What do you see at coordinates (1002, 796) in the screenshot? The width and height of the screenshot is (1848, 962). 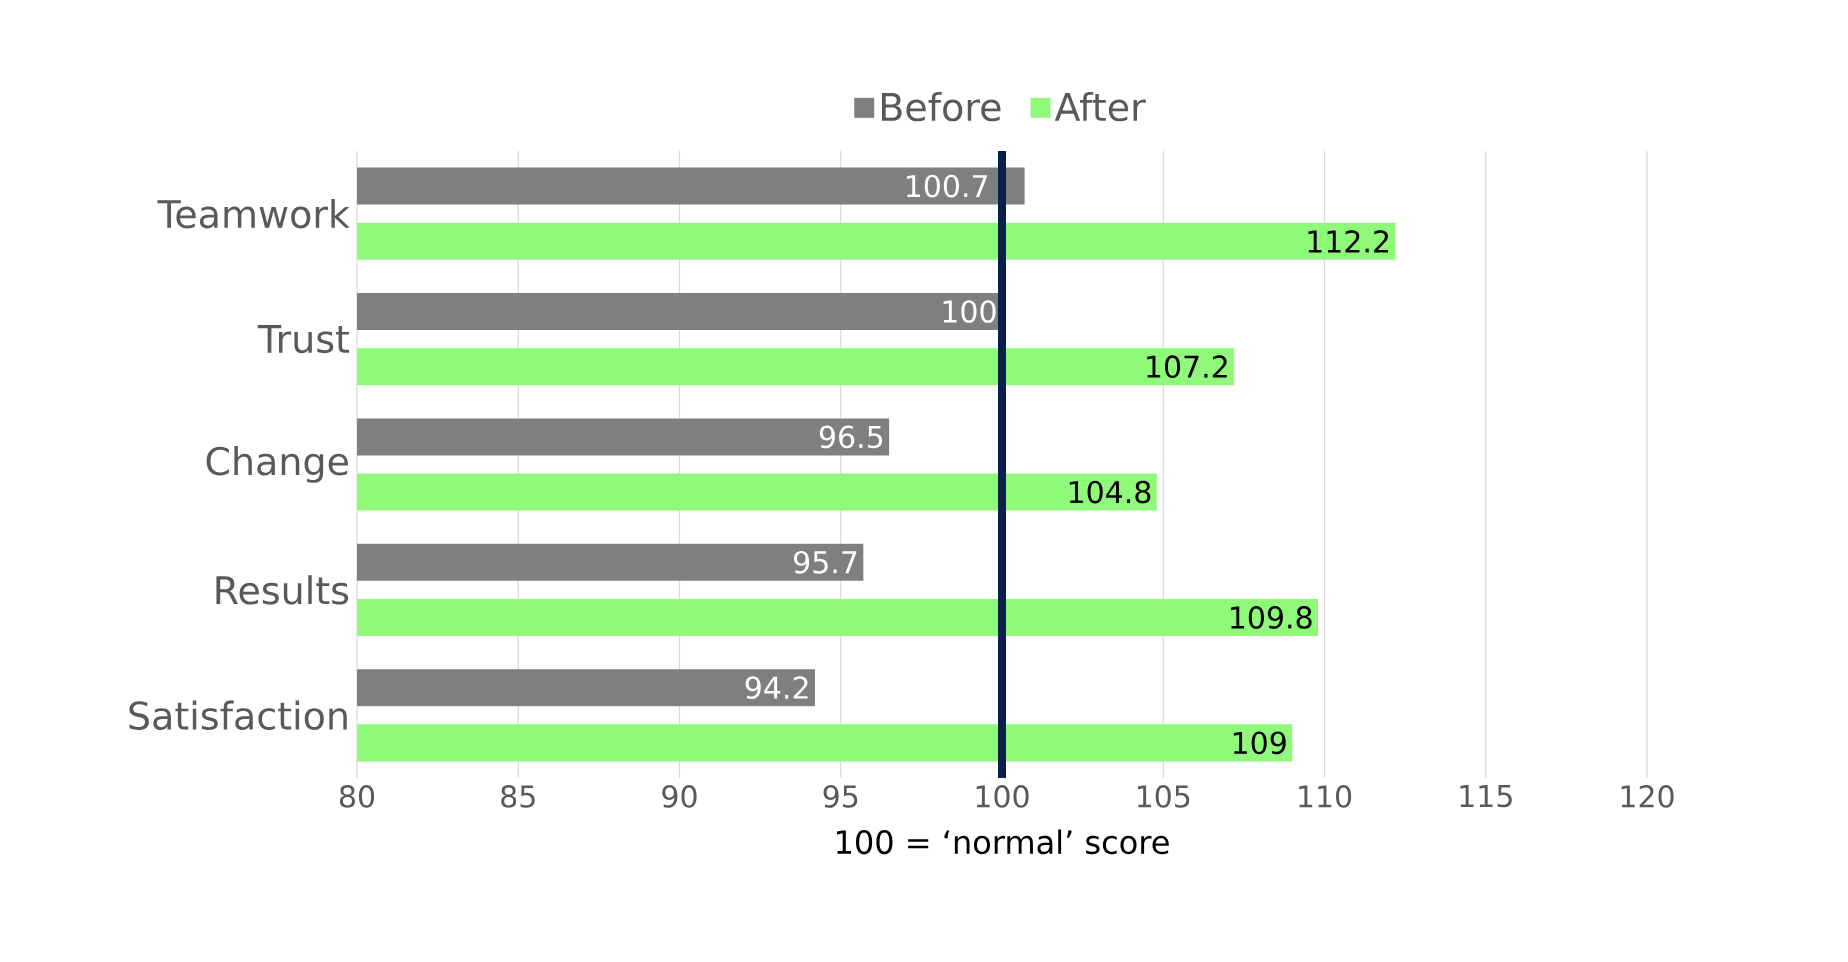 I see `x-tick-label: 100` at bounding box center [1002, 796].